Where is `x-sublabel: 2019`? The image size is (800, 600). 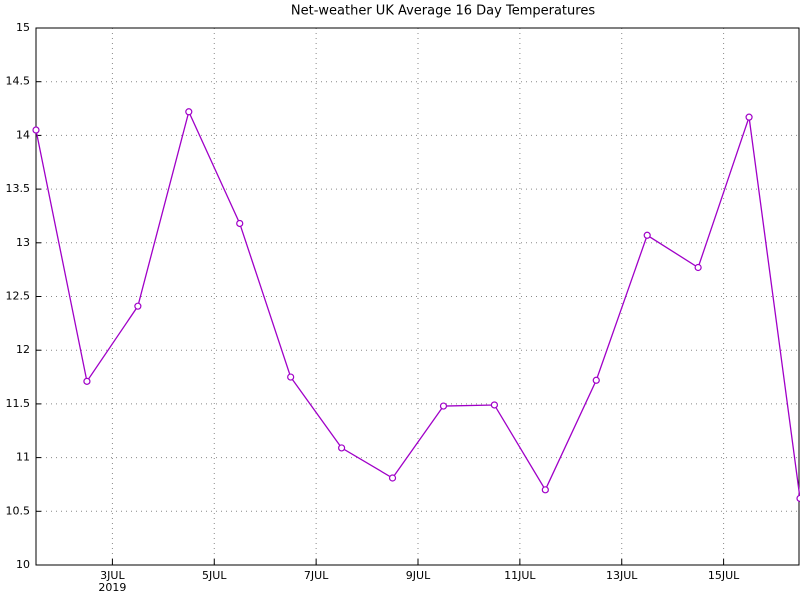
x-sublabel: 2019 is located at coordinates (112, 587).